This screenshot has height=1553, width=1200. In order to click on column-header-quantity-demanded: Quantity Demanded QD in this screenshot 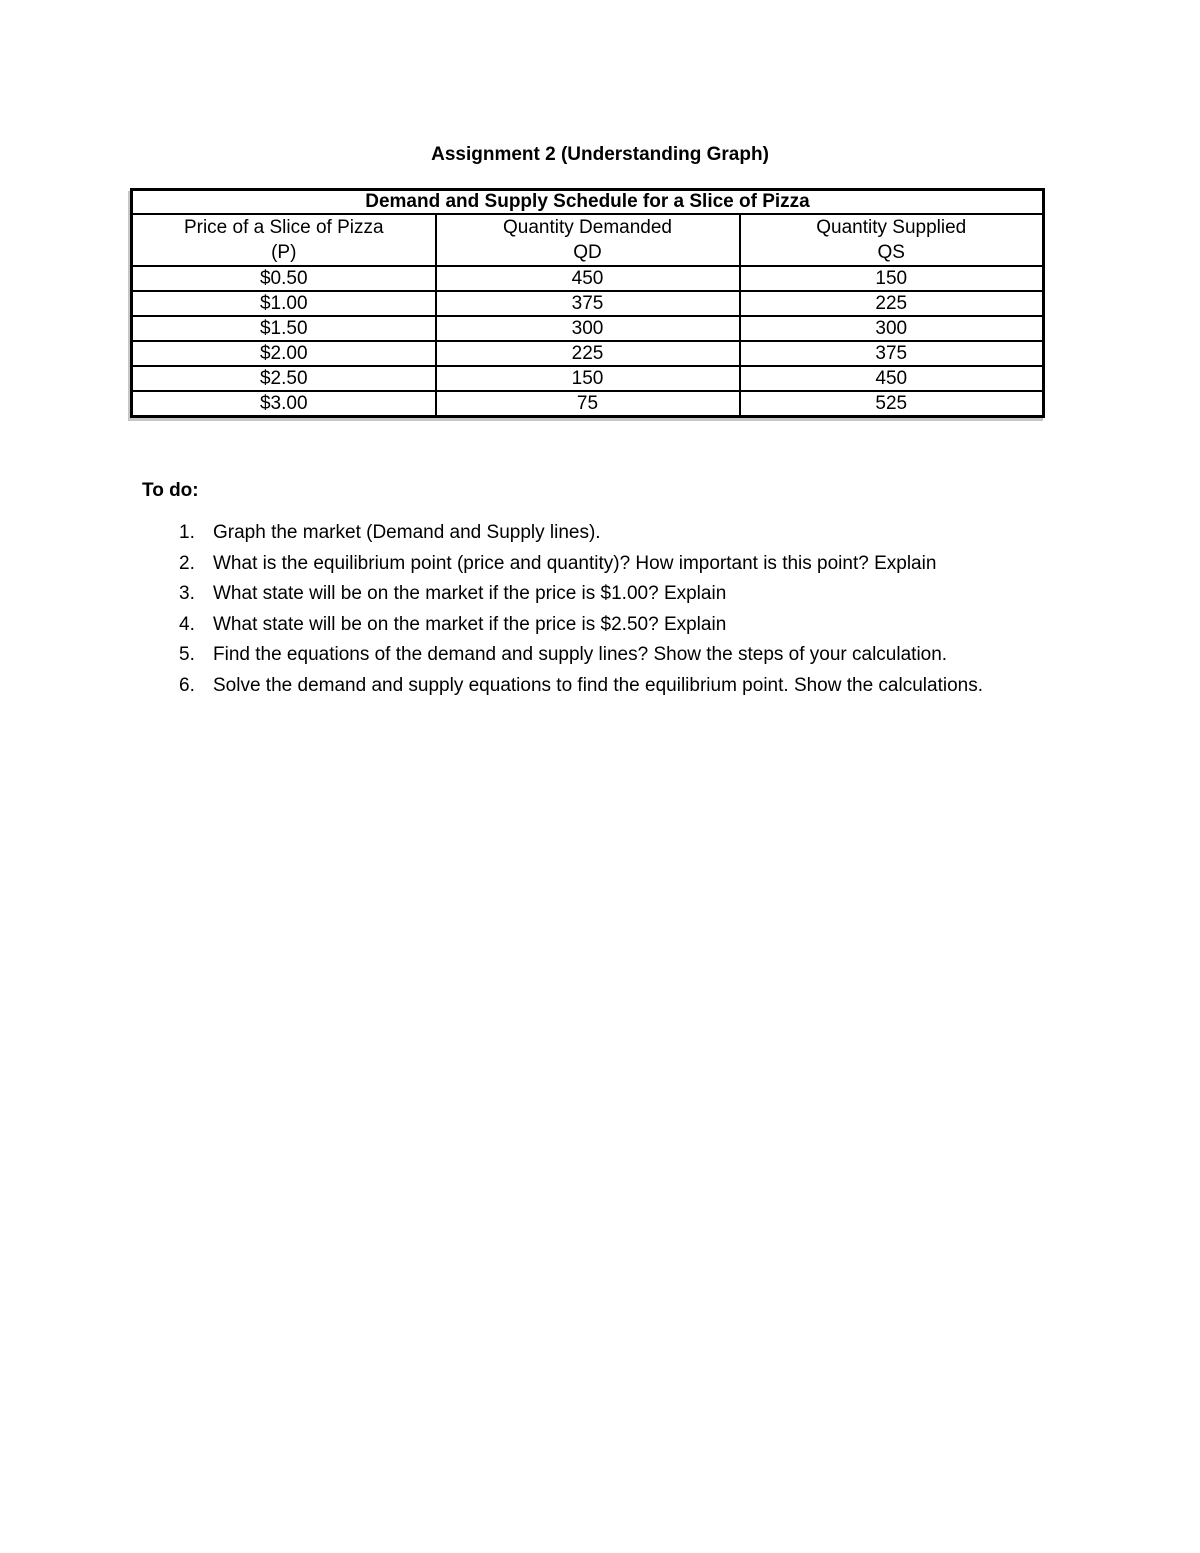, I will do `click(587, 240)`.